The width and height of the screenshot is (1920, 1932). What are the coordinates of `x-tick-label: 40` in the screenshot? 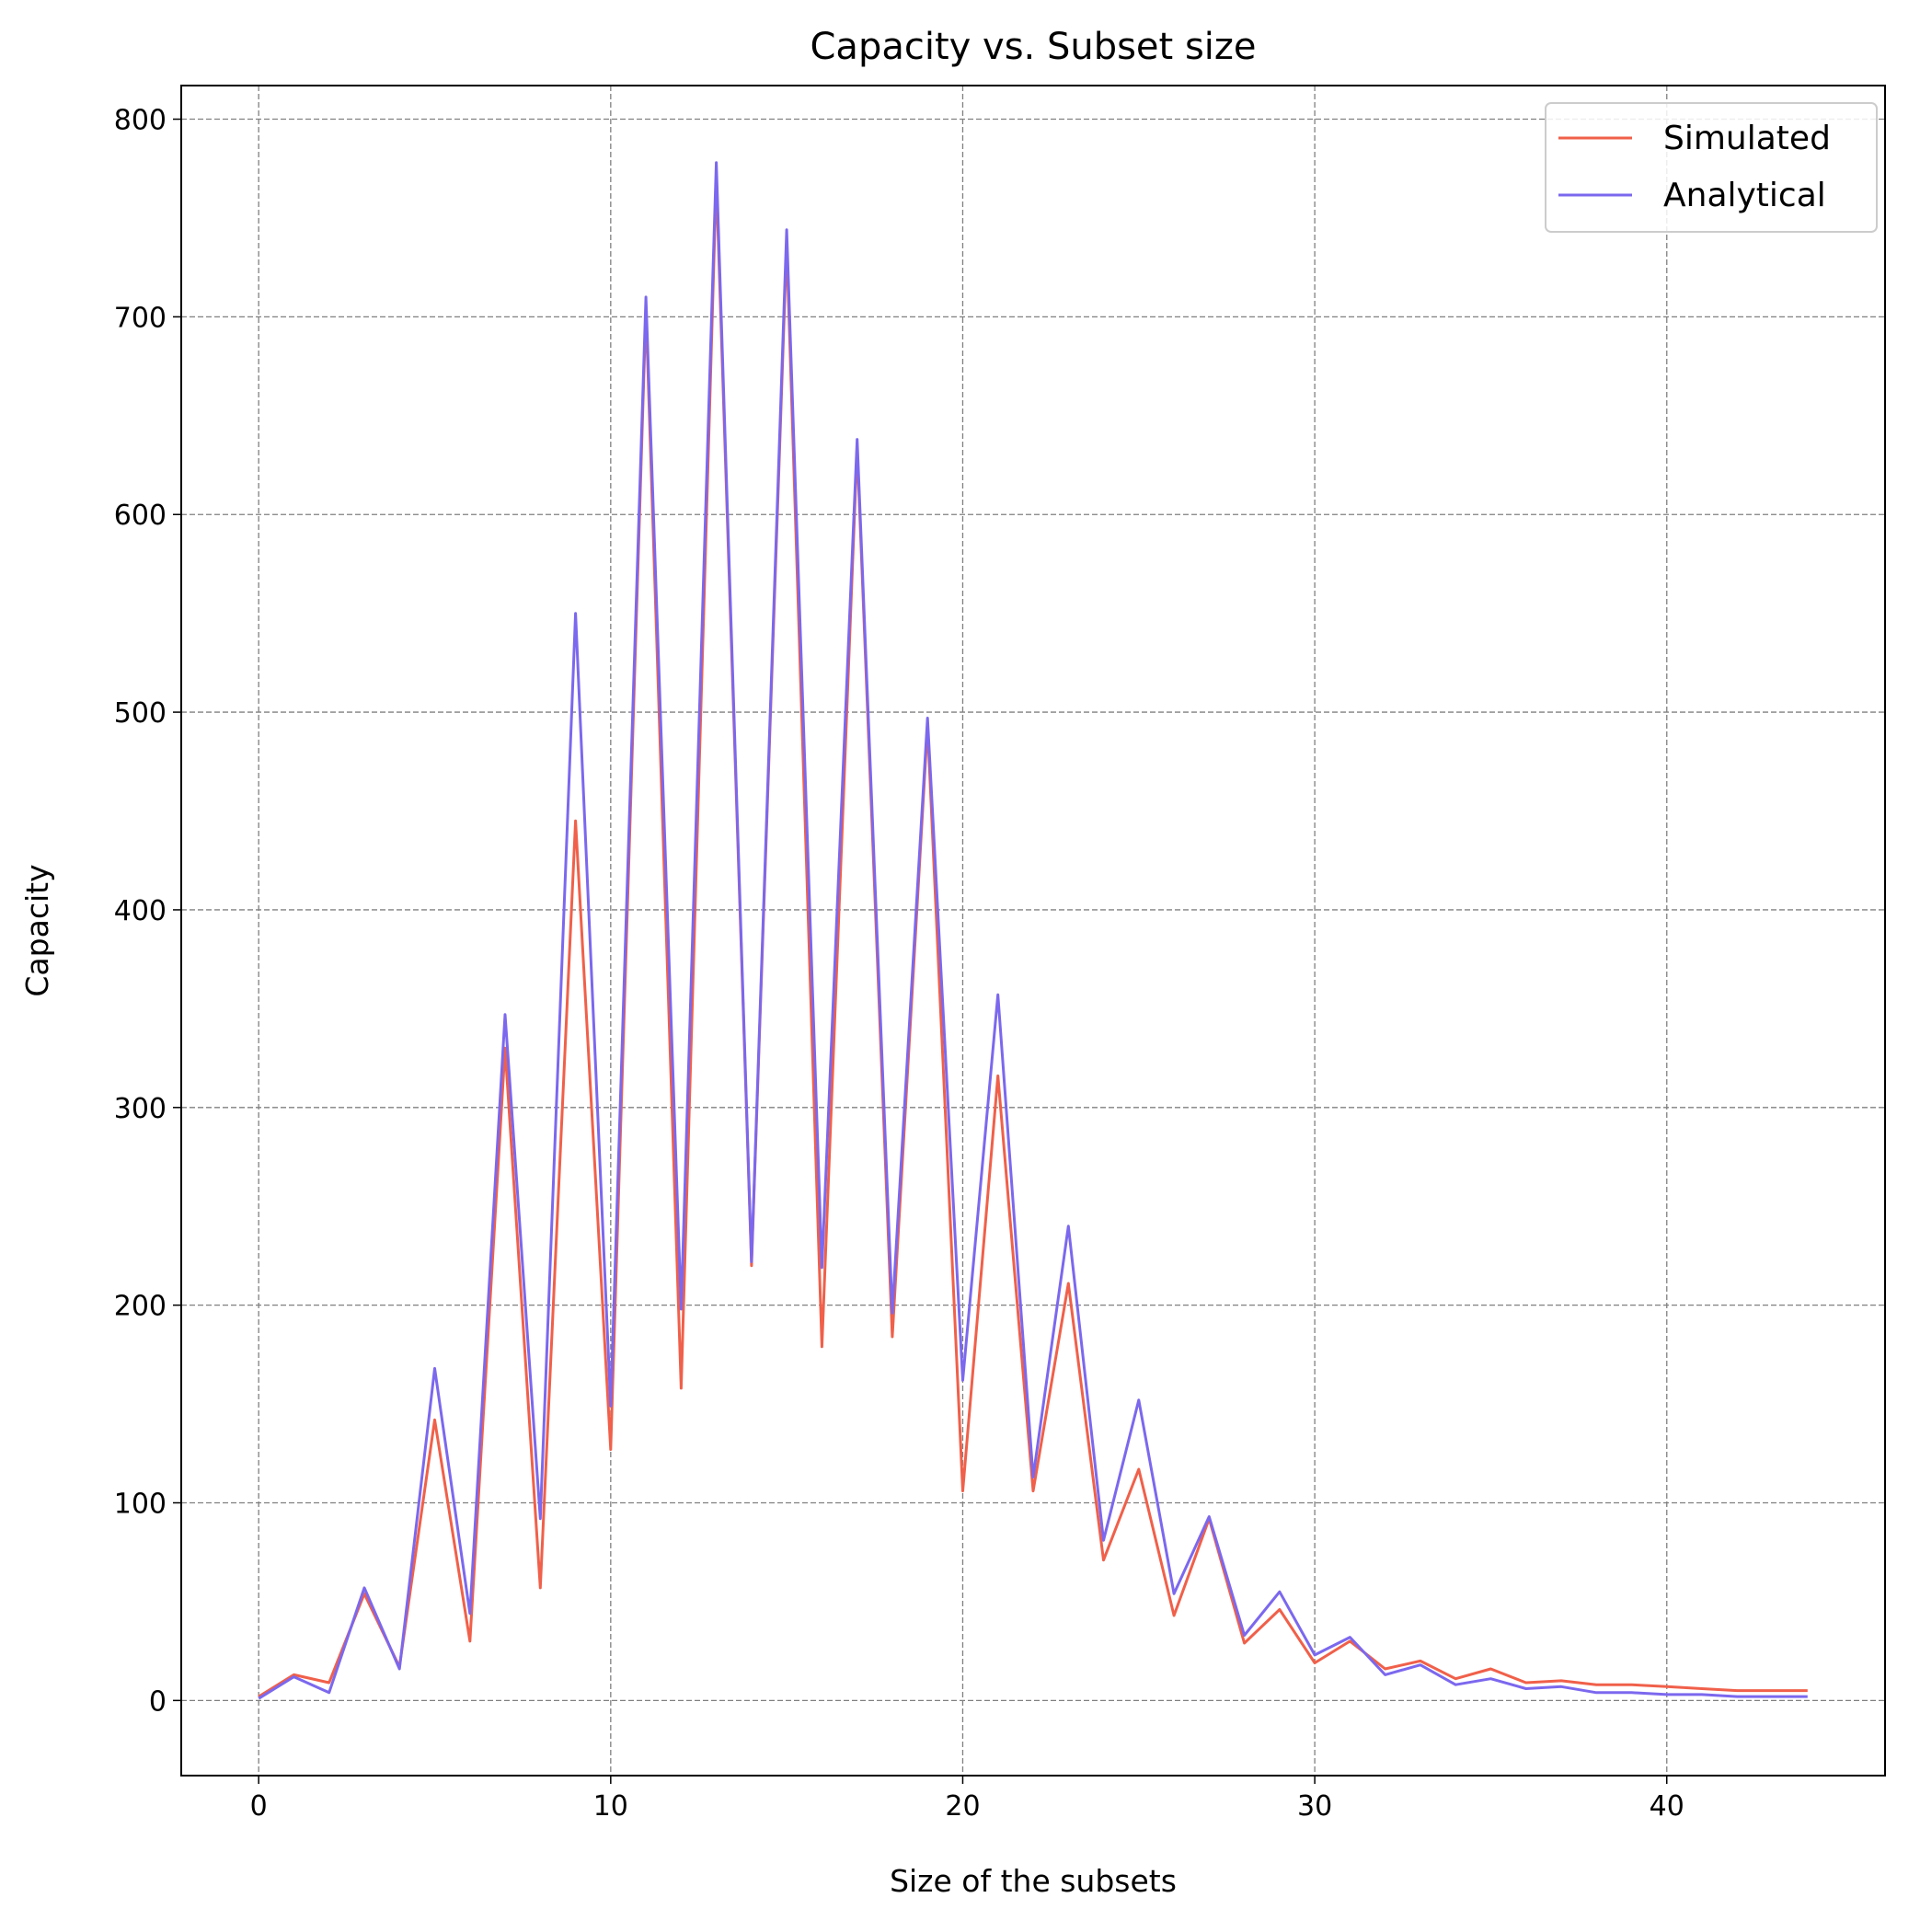 It's located at (1667, 1806).